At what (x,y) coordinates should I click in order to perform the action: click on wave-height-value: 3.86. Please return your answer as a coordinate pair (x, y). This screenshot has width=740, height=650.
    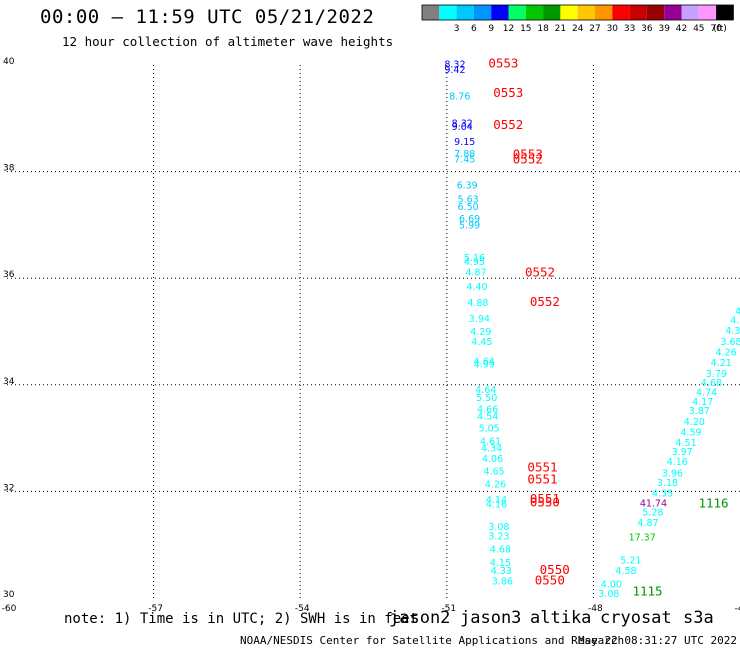
    Looking at the image, I should click on (502, 582).